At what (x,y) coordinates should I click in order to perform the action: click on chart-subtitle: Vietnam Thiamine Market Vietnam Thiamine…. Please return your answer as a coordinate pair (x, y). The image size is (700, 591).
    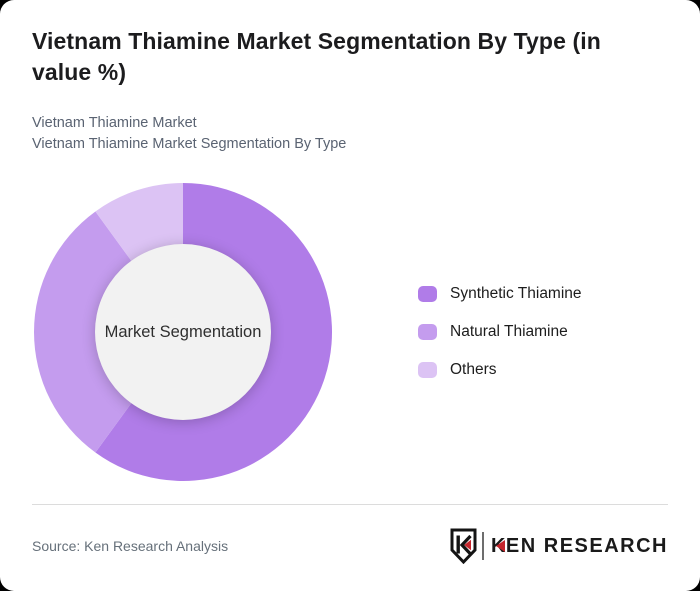
    Looking at the image, I should click on (189, 134).